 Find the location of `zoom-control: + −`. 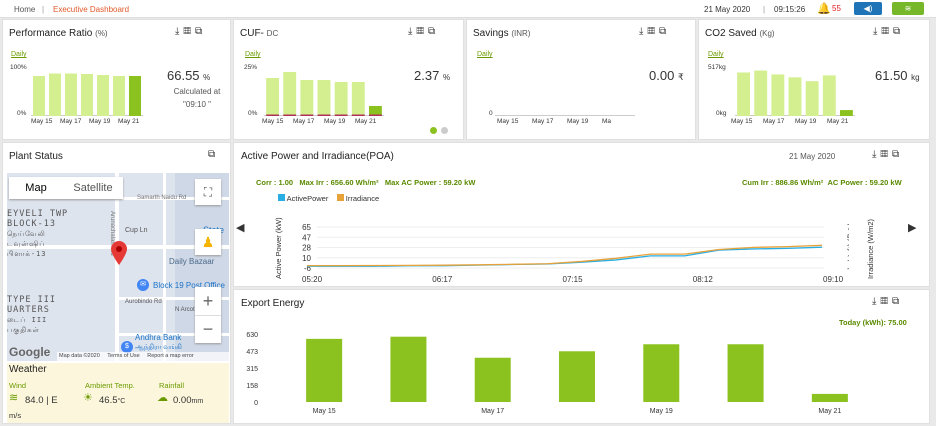

zoom-control: + − is located at coordinates (208, 315).